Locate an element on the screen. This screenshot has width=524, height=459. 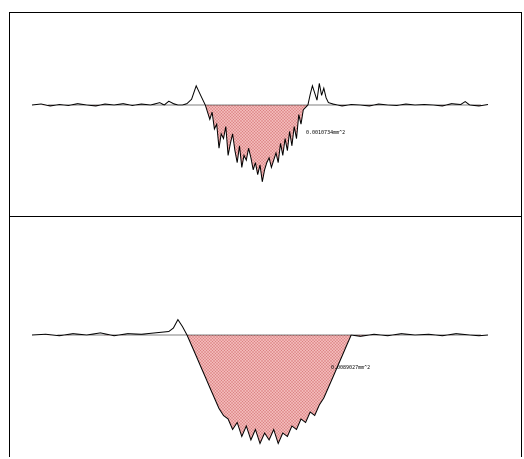
area-value-label-top: 0.0010734mm^2 is located at coordinates (325, 133).